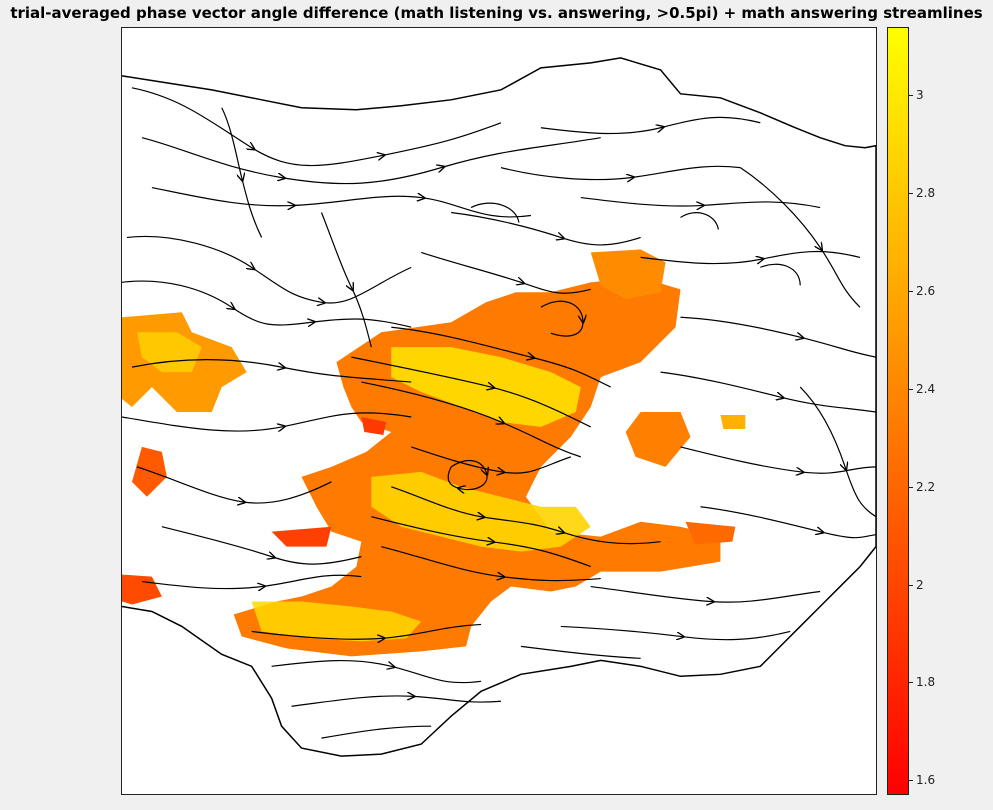 The image size is (993, 810). I want to click on colorbar-tick-label: 1.8, so click(926, 682).